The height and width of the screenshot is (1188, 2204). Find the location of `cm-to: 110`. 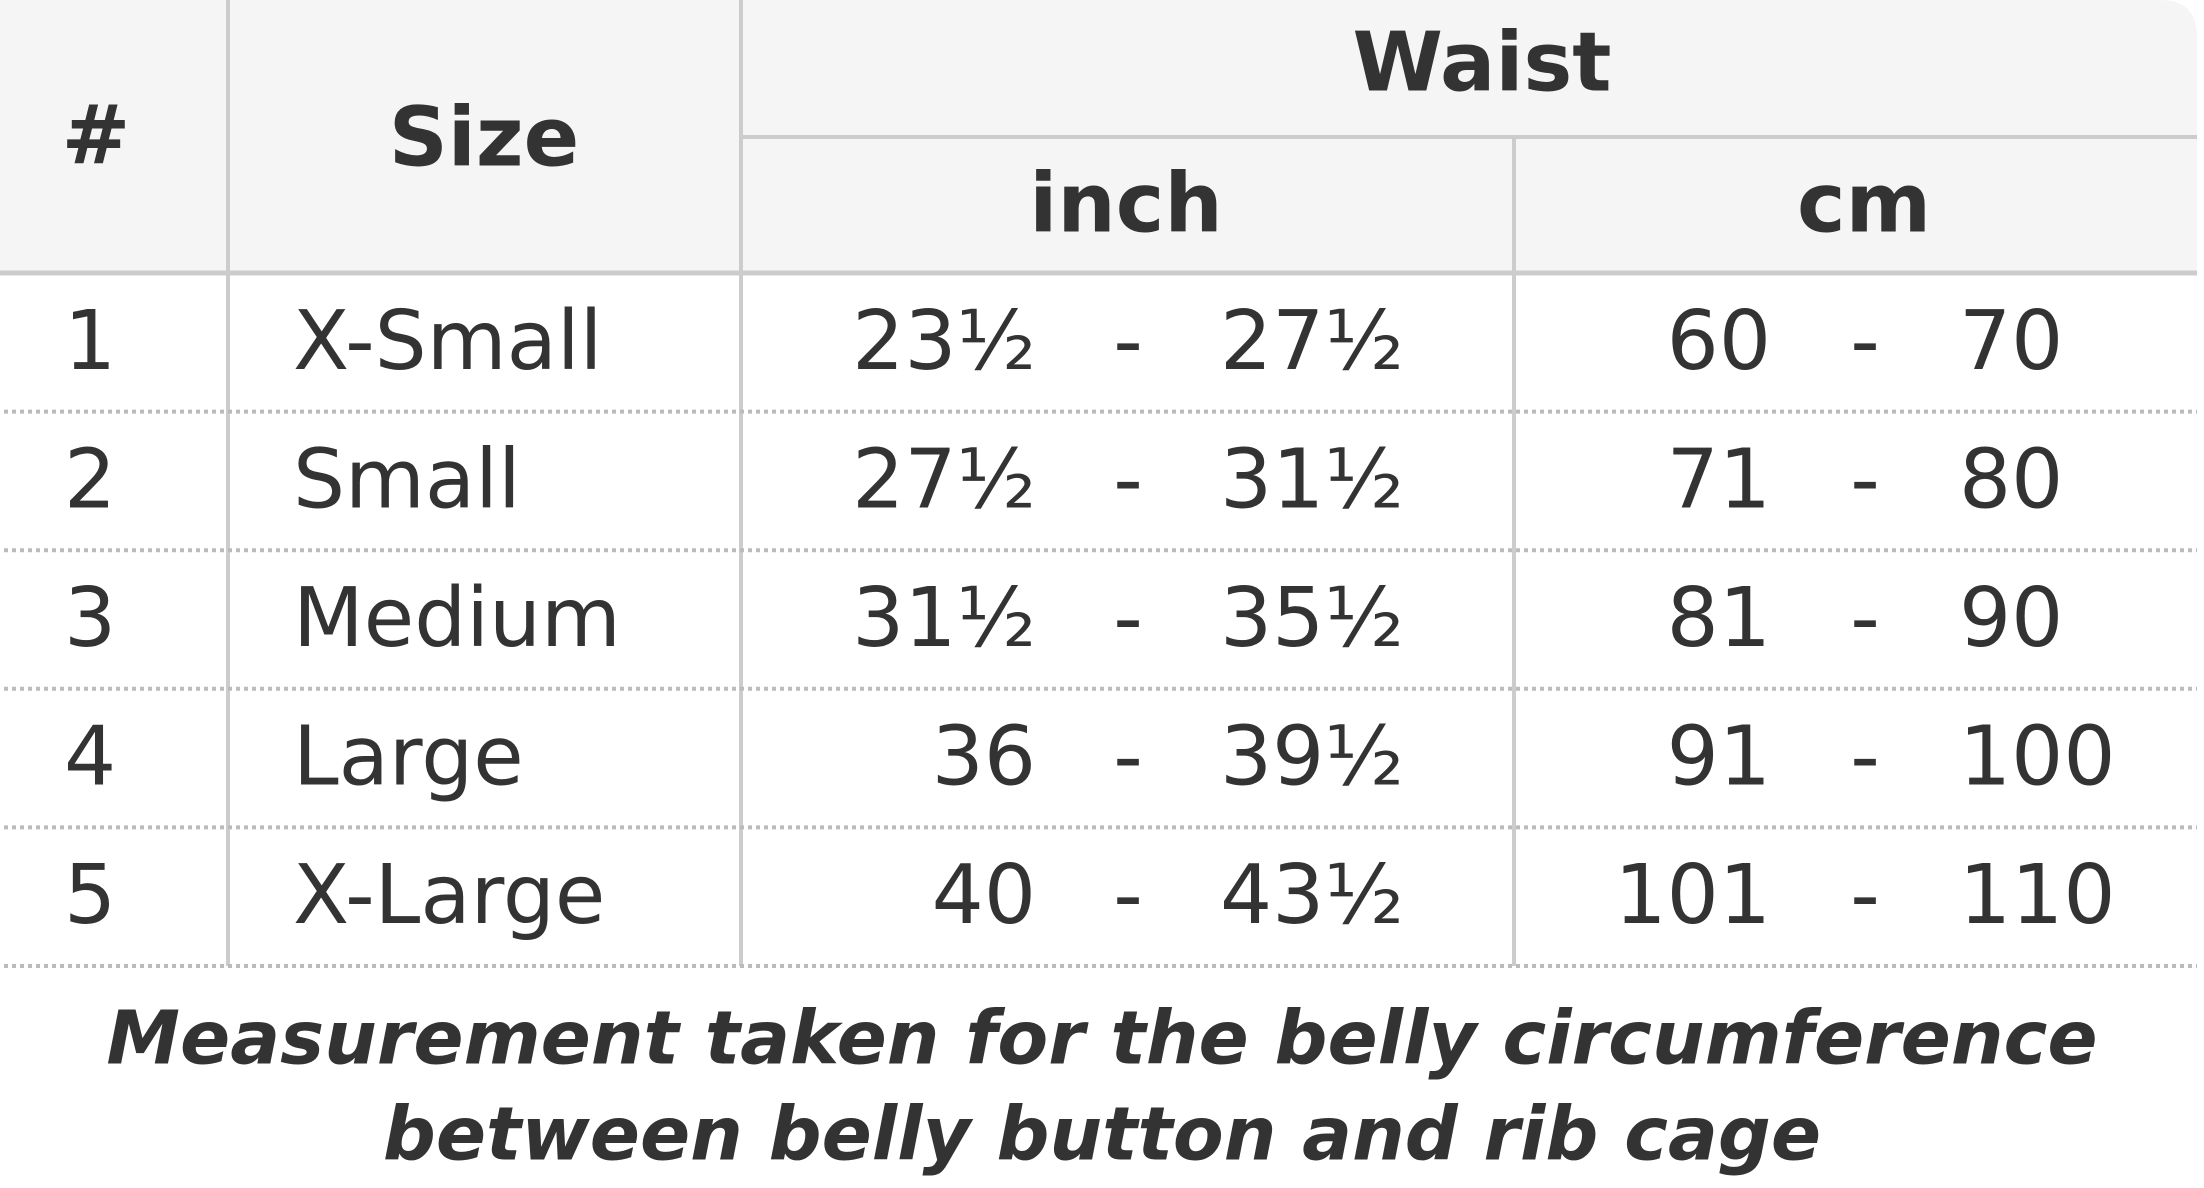

cm-to: 110 is located at coordinates (2037, 895).